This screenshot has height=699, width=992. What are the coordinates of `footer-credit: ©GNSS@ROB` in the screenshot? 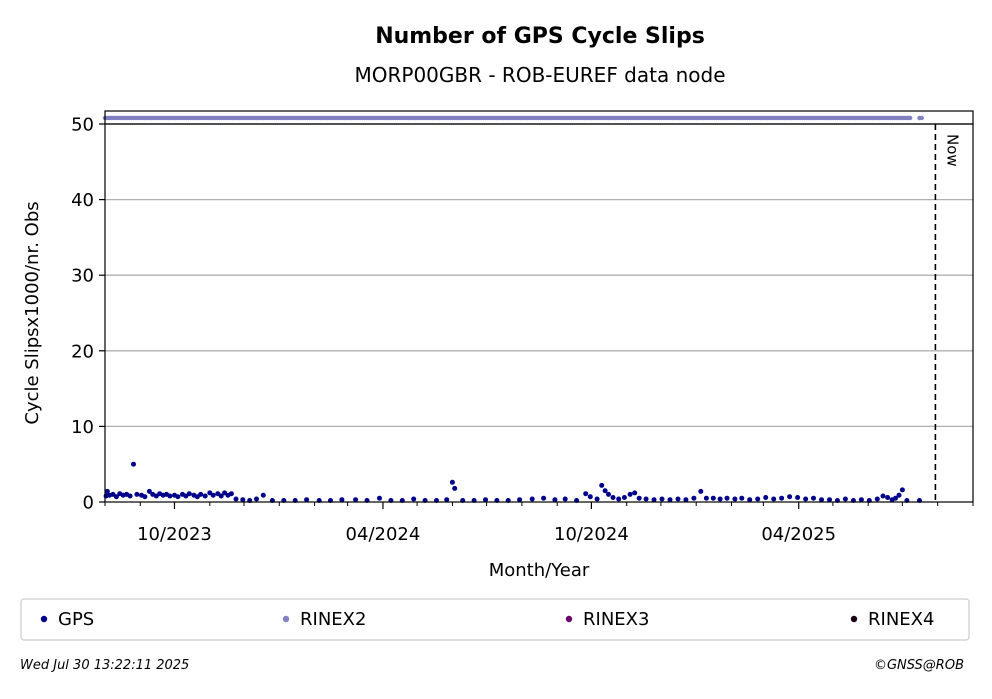 It's located at (918, 665).